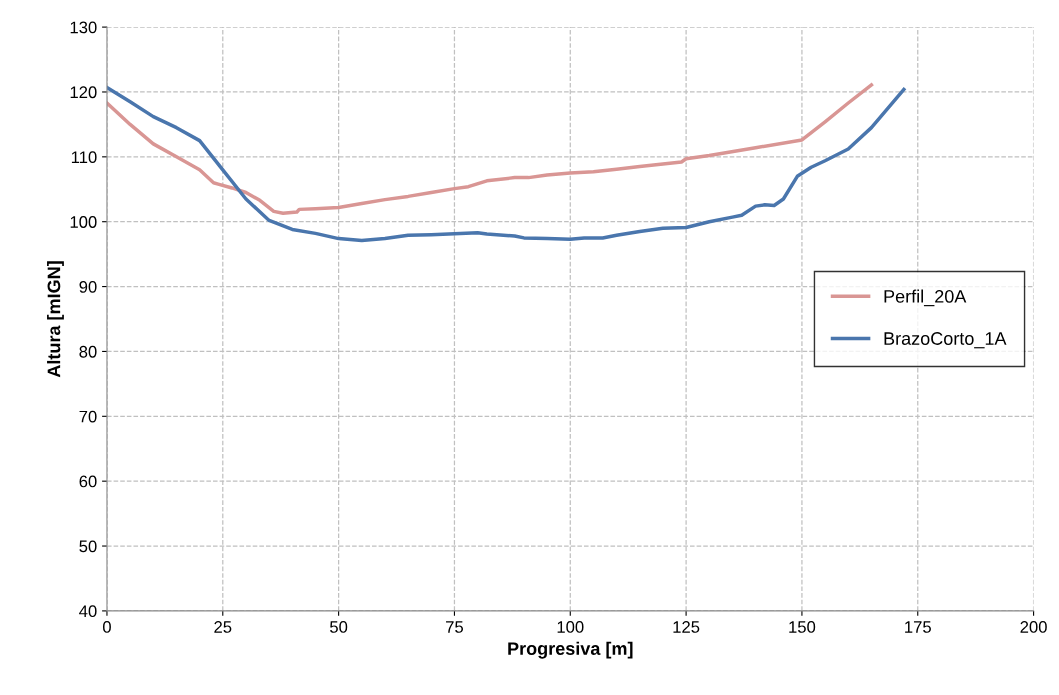 This screenshot has height=695, width=1059. What do you see at coordinates (686, 627) in the screenshot?
I see `x-tick-label: 125` at bounding box center [686, 627].